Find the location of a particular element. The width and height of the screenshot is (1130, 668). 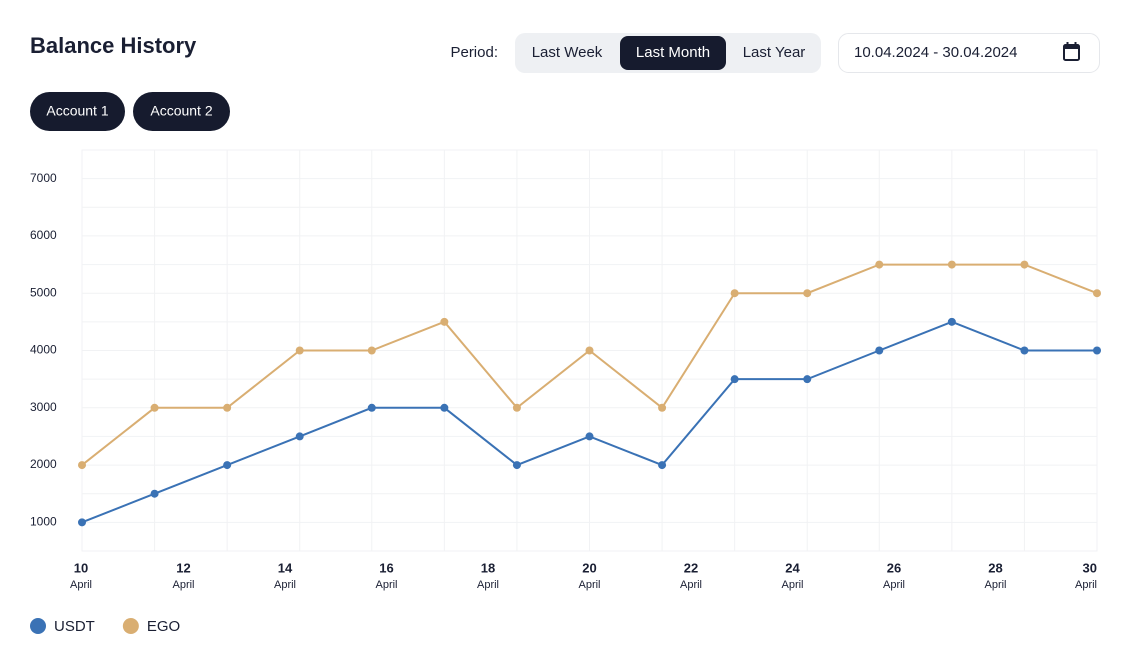

x-tick-label: 12 is located at coordinates (183, 567).